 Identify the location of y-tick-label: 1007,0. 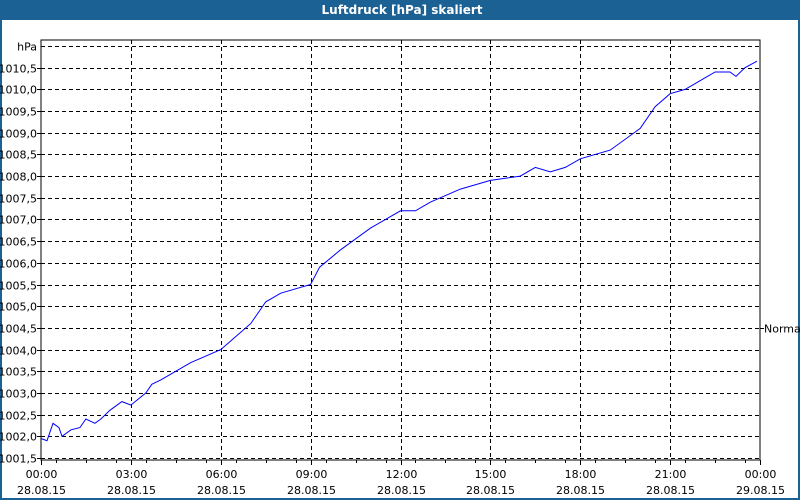
(18, 220).